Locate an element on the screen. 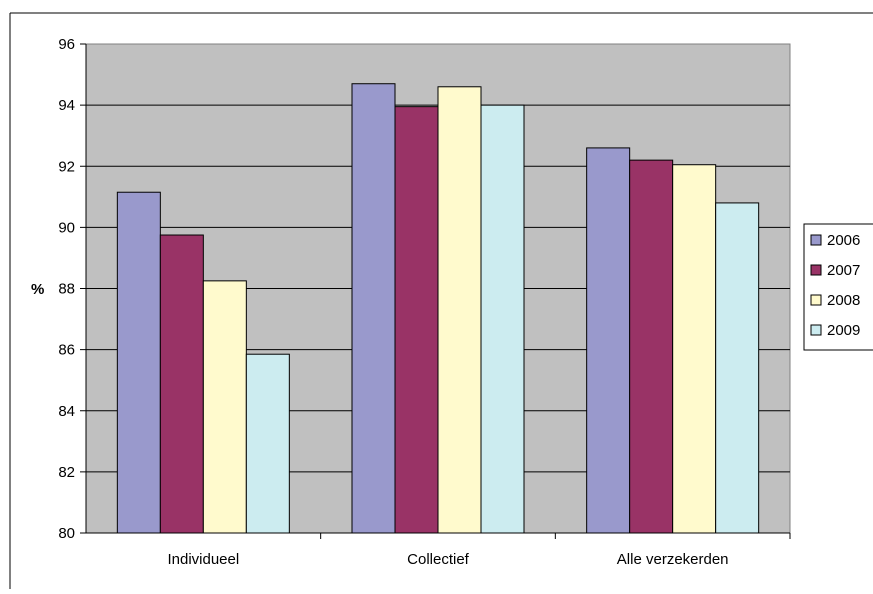 Image resolution: width=873 pixels, height=594 pixels. y-tick-label: 82 is located at coordinates (66, 472).